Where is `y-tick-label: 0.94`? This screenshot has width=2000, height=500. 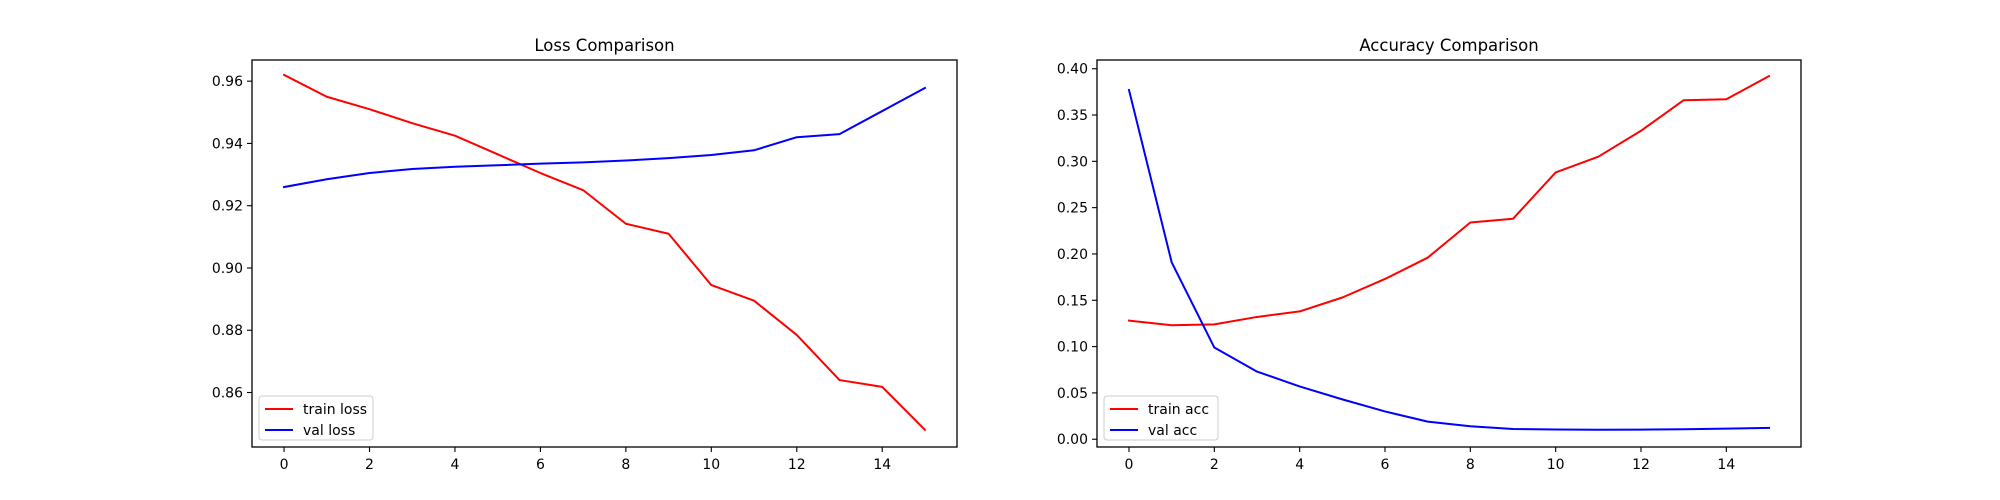
y-tick-label: 0.94 is located at coordinates (227, 144).